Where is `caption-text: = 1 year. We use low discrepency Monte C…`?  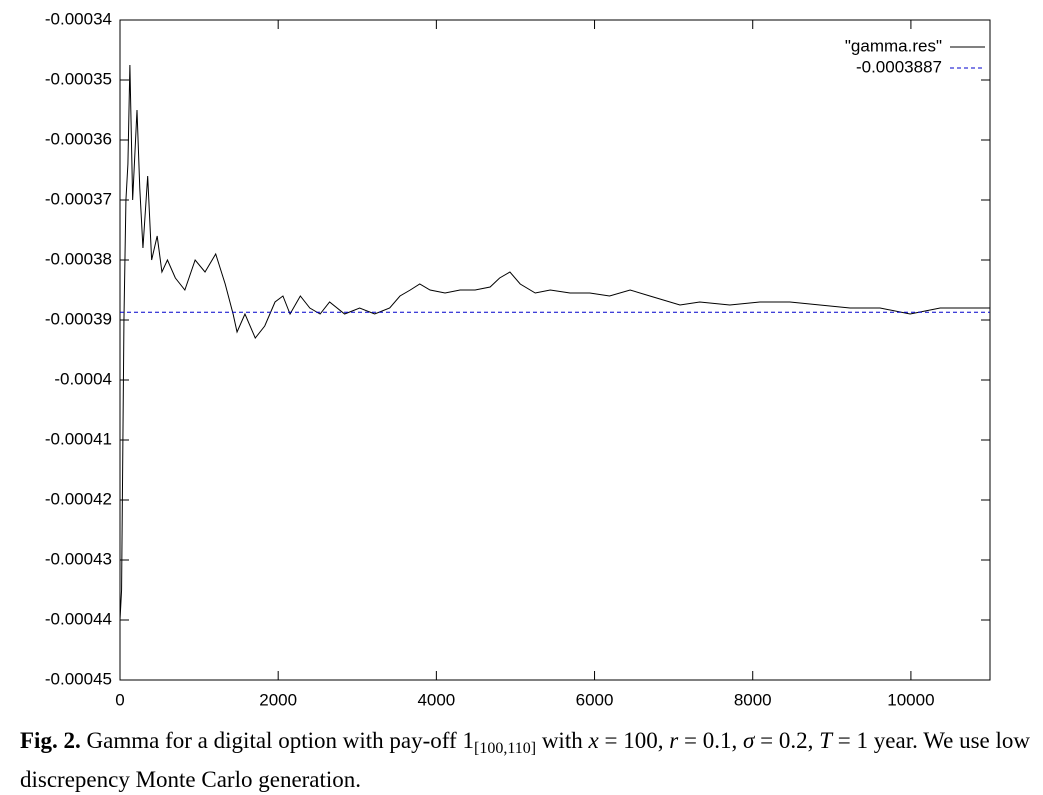
caption-text: = 1 year. We use low discrepency Monte C… is located at coordinates (525, 760).